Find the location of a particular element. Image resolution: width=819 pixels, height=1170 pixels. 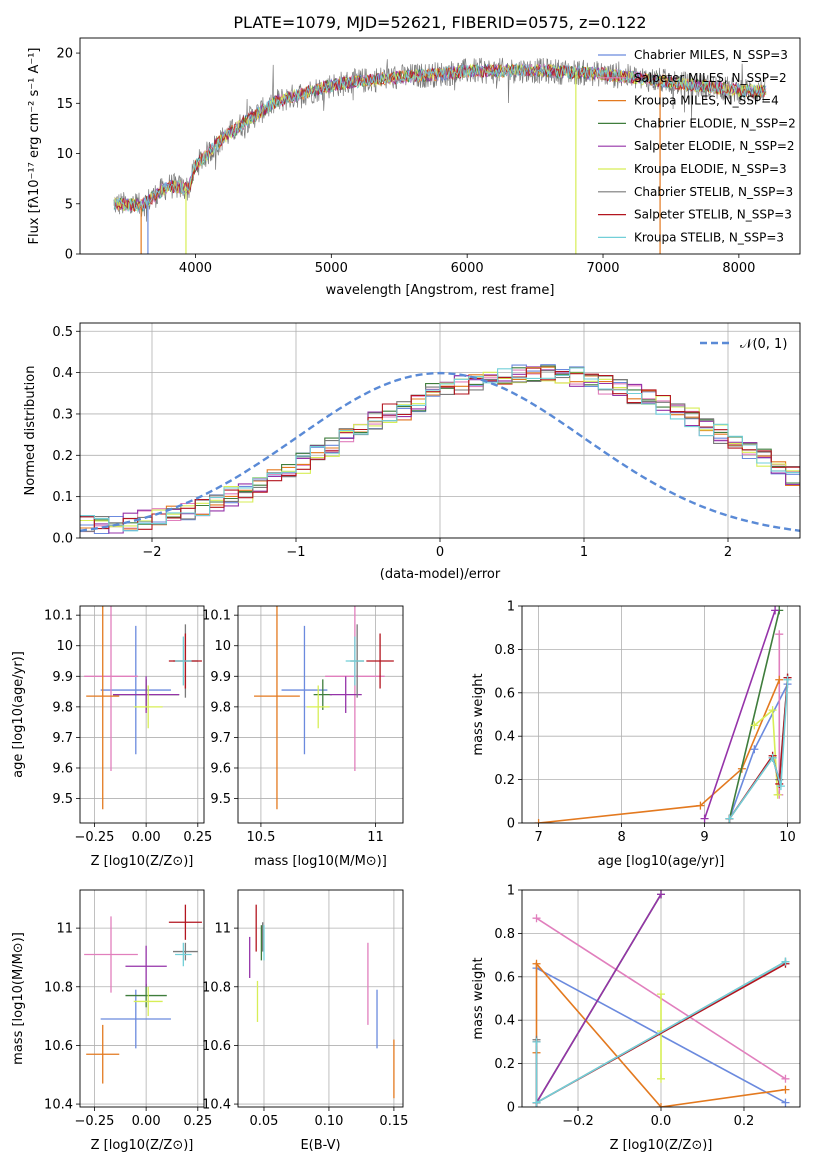

histogram-step-kroupa-stelib is located at coordinates (440, 449).